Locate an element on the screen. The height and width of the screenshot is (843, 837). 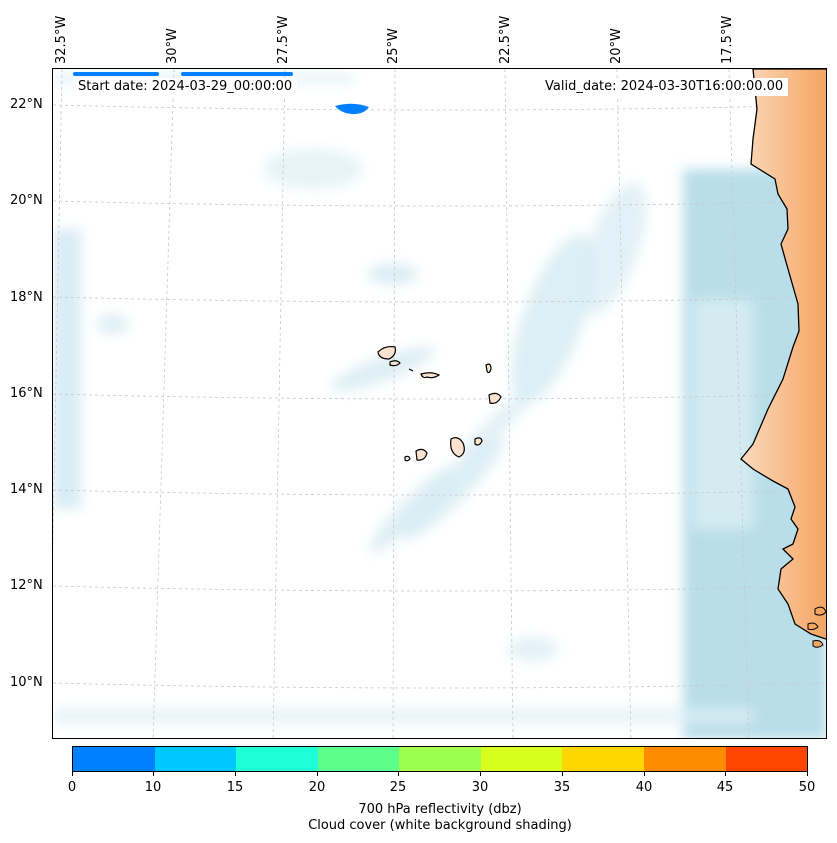
africa-coast-landmass is located at coordinates (783, 354).